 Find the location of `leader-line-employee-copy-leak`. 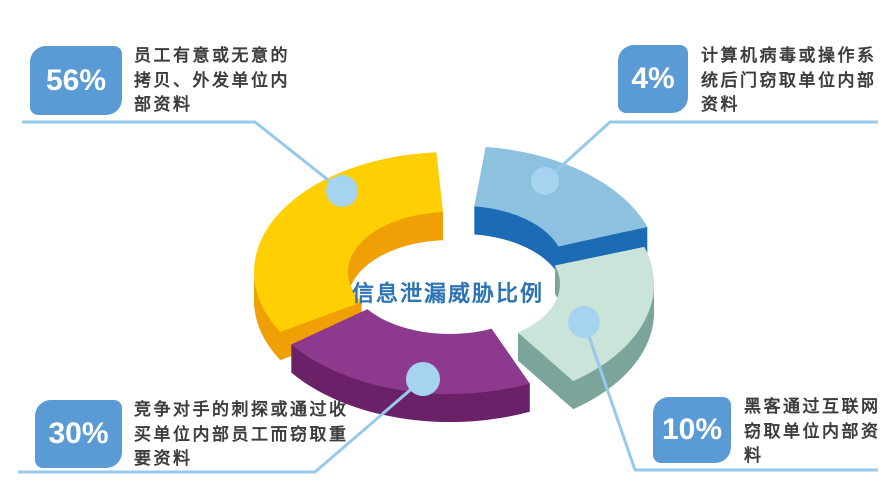

leader-line-employee-copy-leak is located at coordinates (182, 156).